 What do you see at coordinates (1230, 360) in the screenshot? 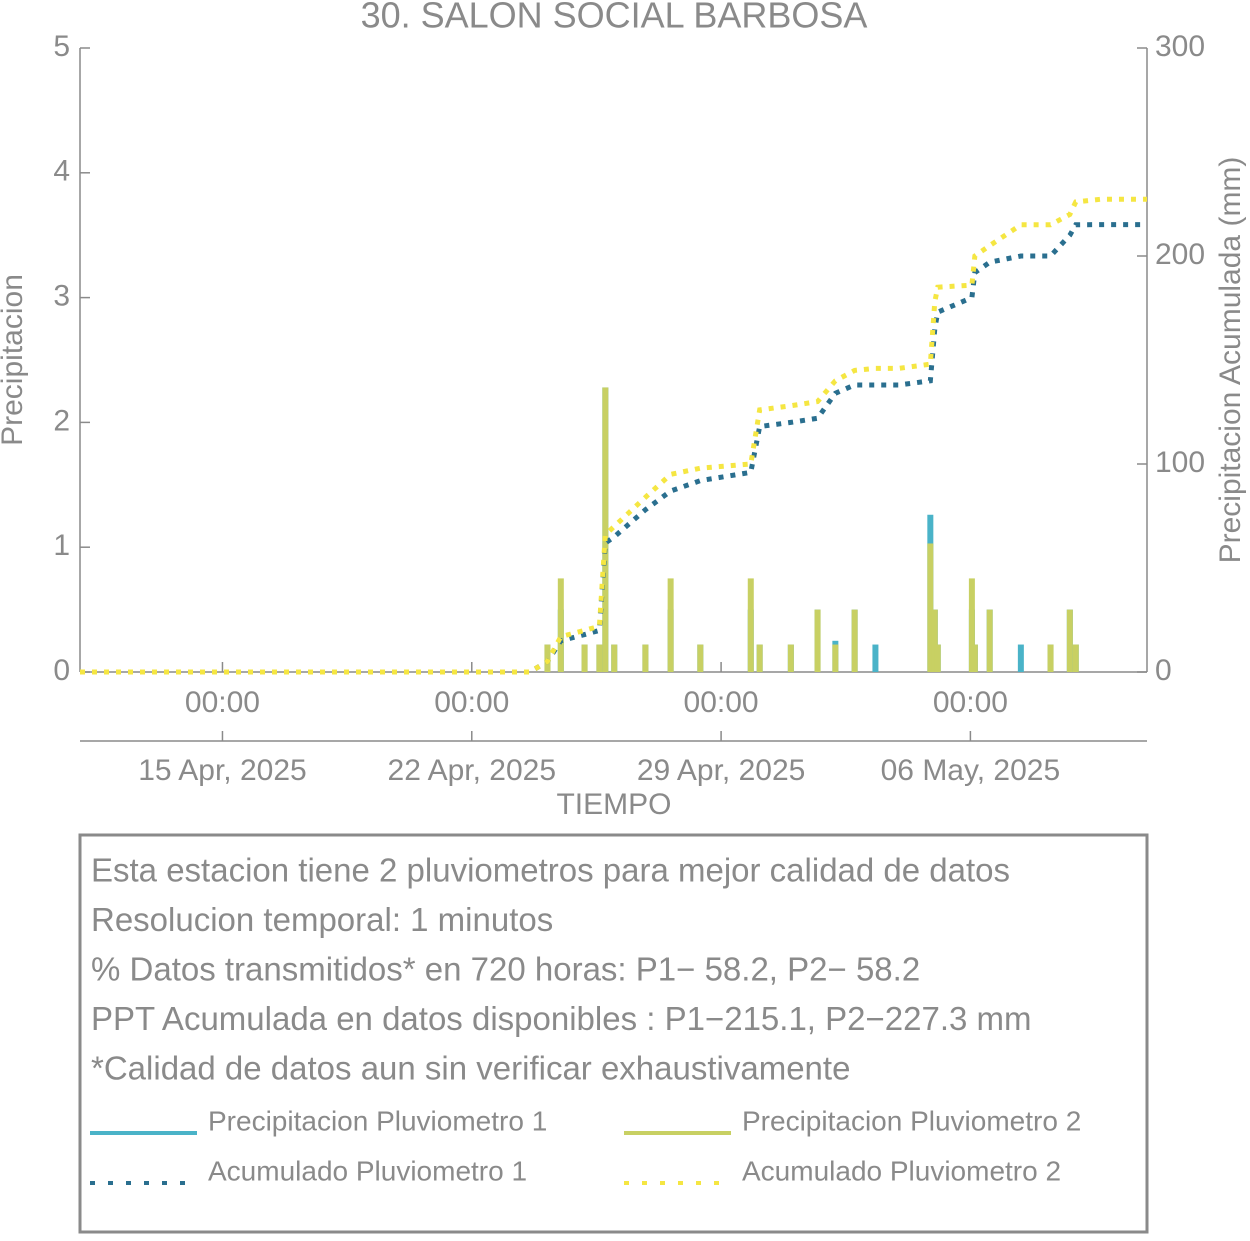
I see `y2-axis-label: Precipitacion Acumulada (mm)` at bounding box center [1230, 360].